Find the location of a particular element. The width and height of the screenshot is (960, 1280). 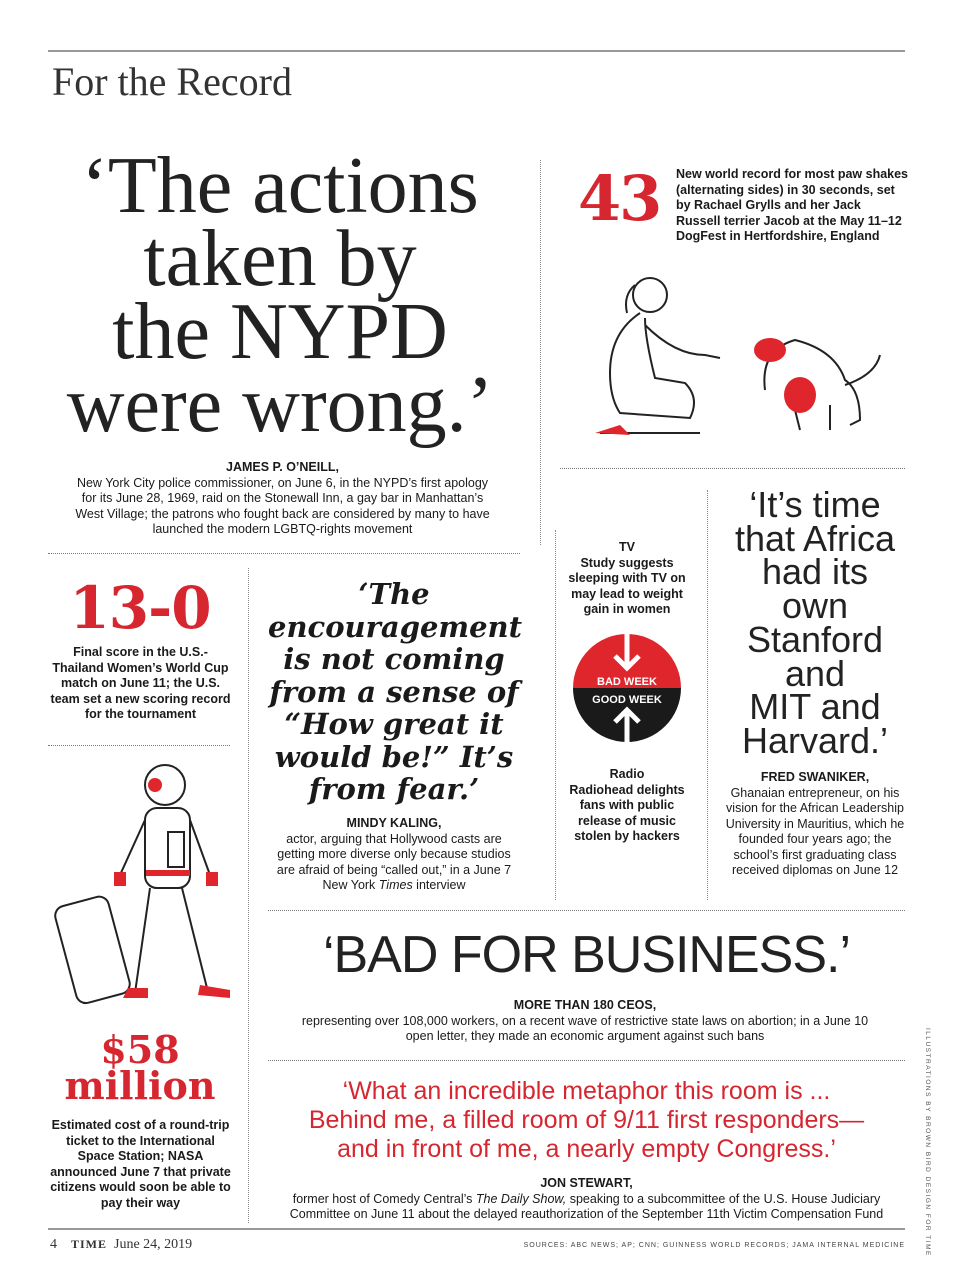

quote-line: ‘The actions is located at coordinates (280, 186).